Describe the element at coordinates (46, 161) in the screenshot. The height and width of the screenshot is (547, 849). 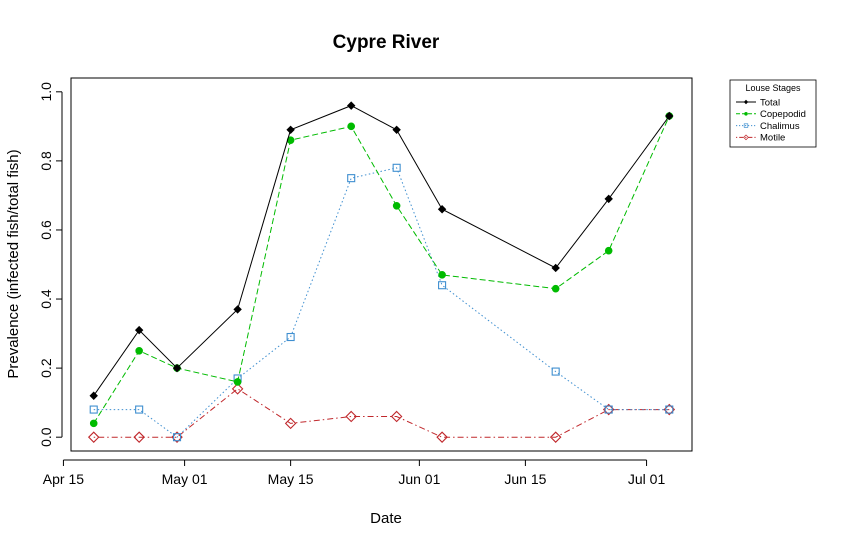
I see `y-tick-label: 0.8` at that location.